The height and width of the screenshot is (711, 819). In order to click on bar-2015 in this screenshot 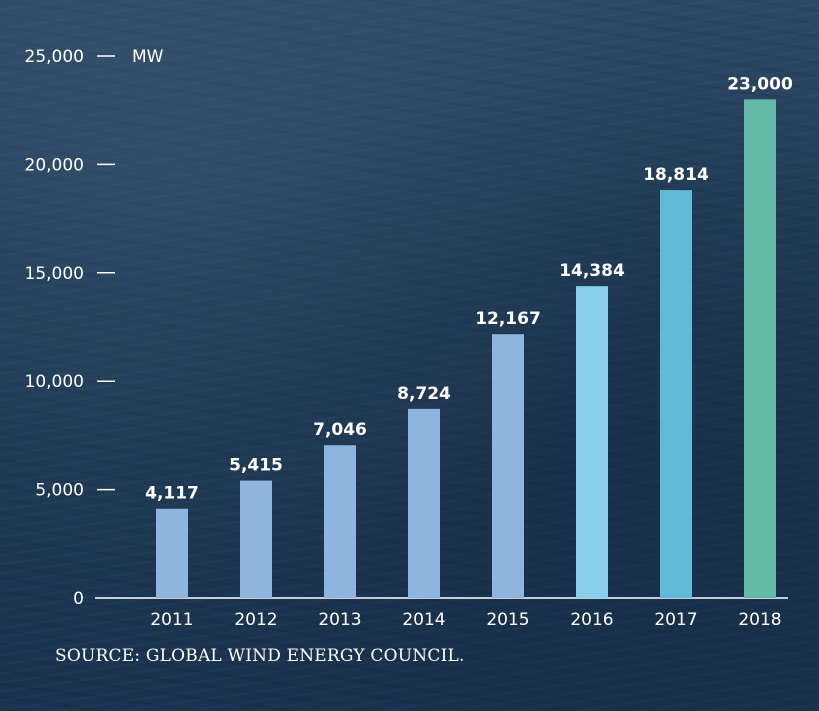, I will do `click(508, 466)`.